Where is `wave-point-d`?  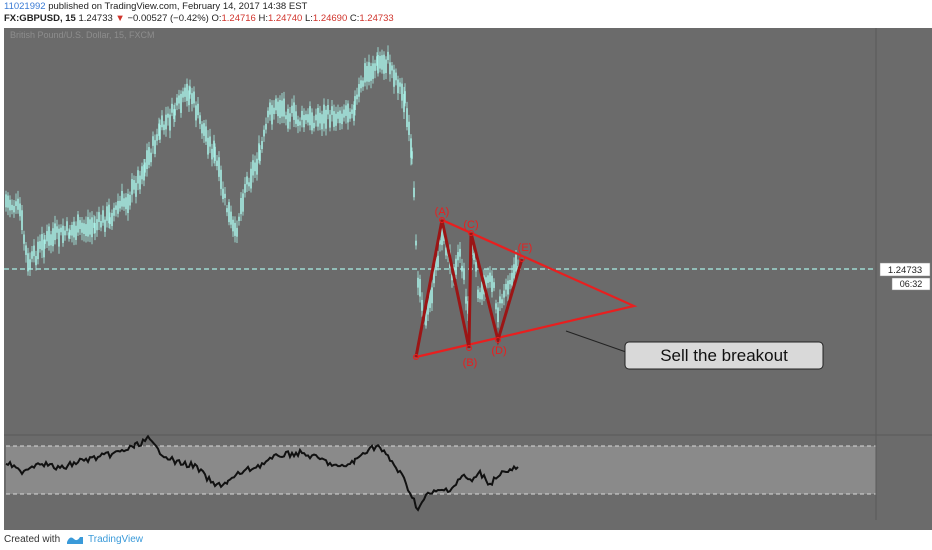
wave-point-d is located at coordinates (498, 340).